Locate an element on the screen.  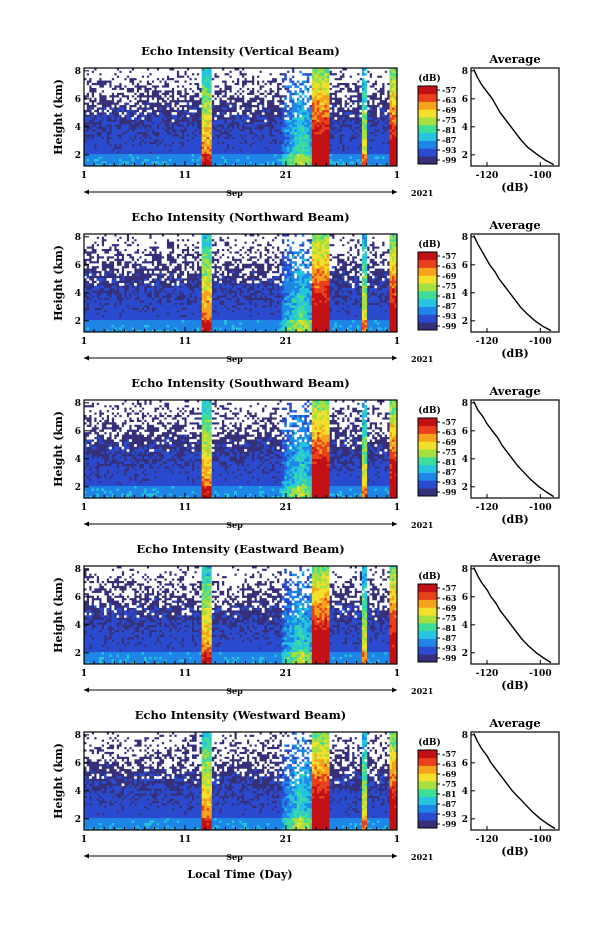
colorbar-swatch is located at coordinates (427, 136).